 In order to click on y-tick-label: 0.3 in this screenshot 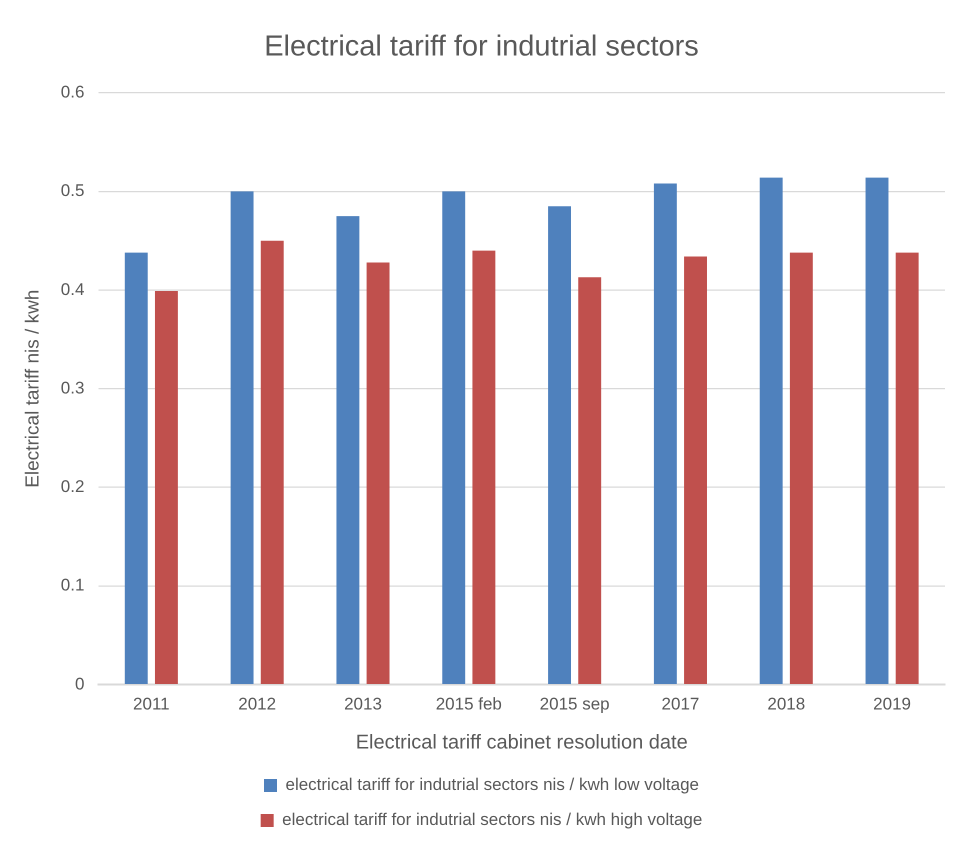, I will do `click(72, 388)`.